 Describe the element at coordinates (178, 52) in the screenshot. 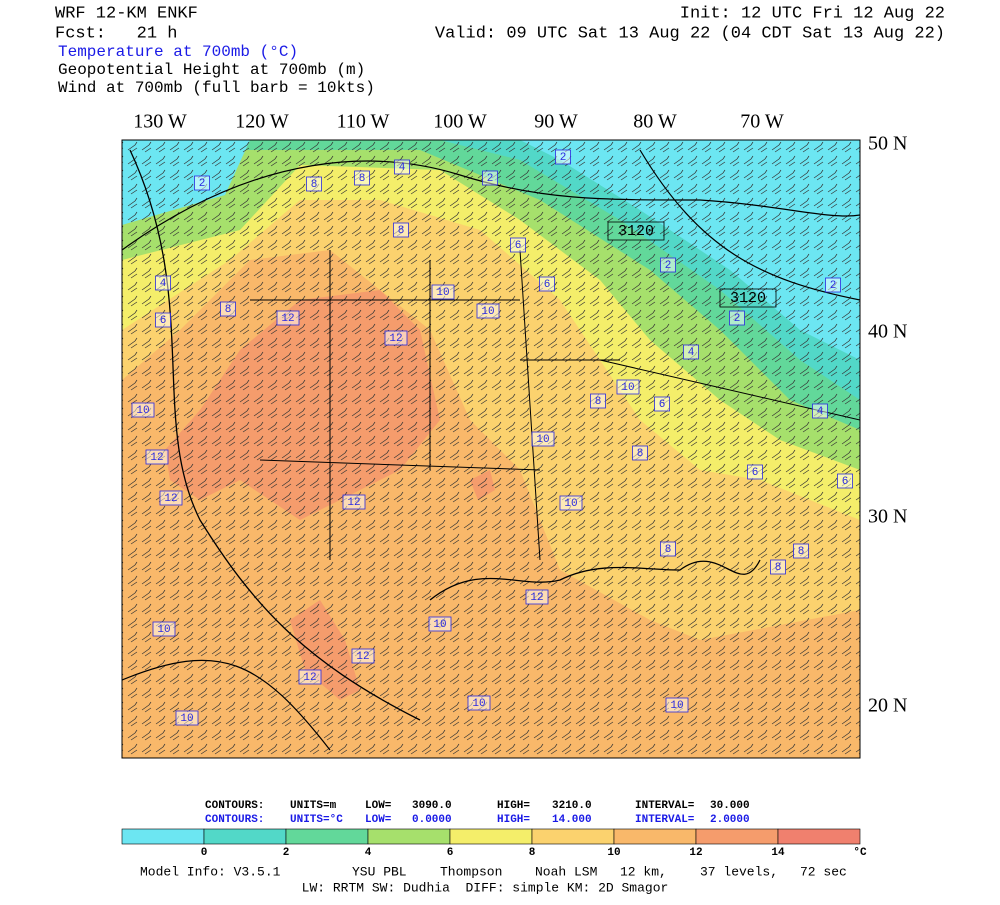

I see `field-name: Temperature at 700mb (°C)` at that location.